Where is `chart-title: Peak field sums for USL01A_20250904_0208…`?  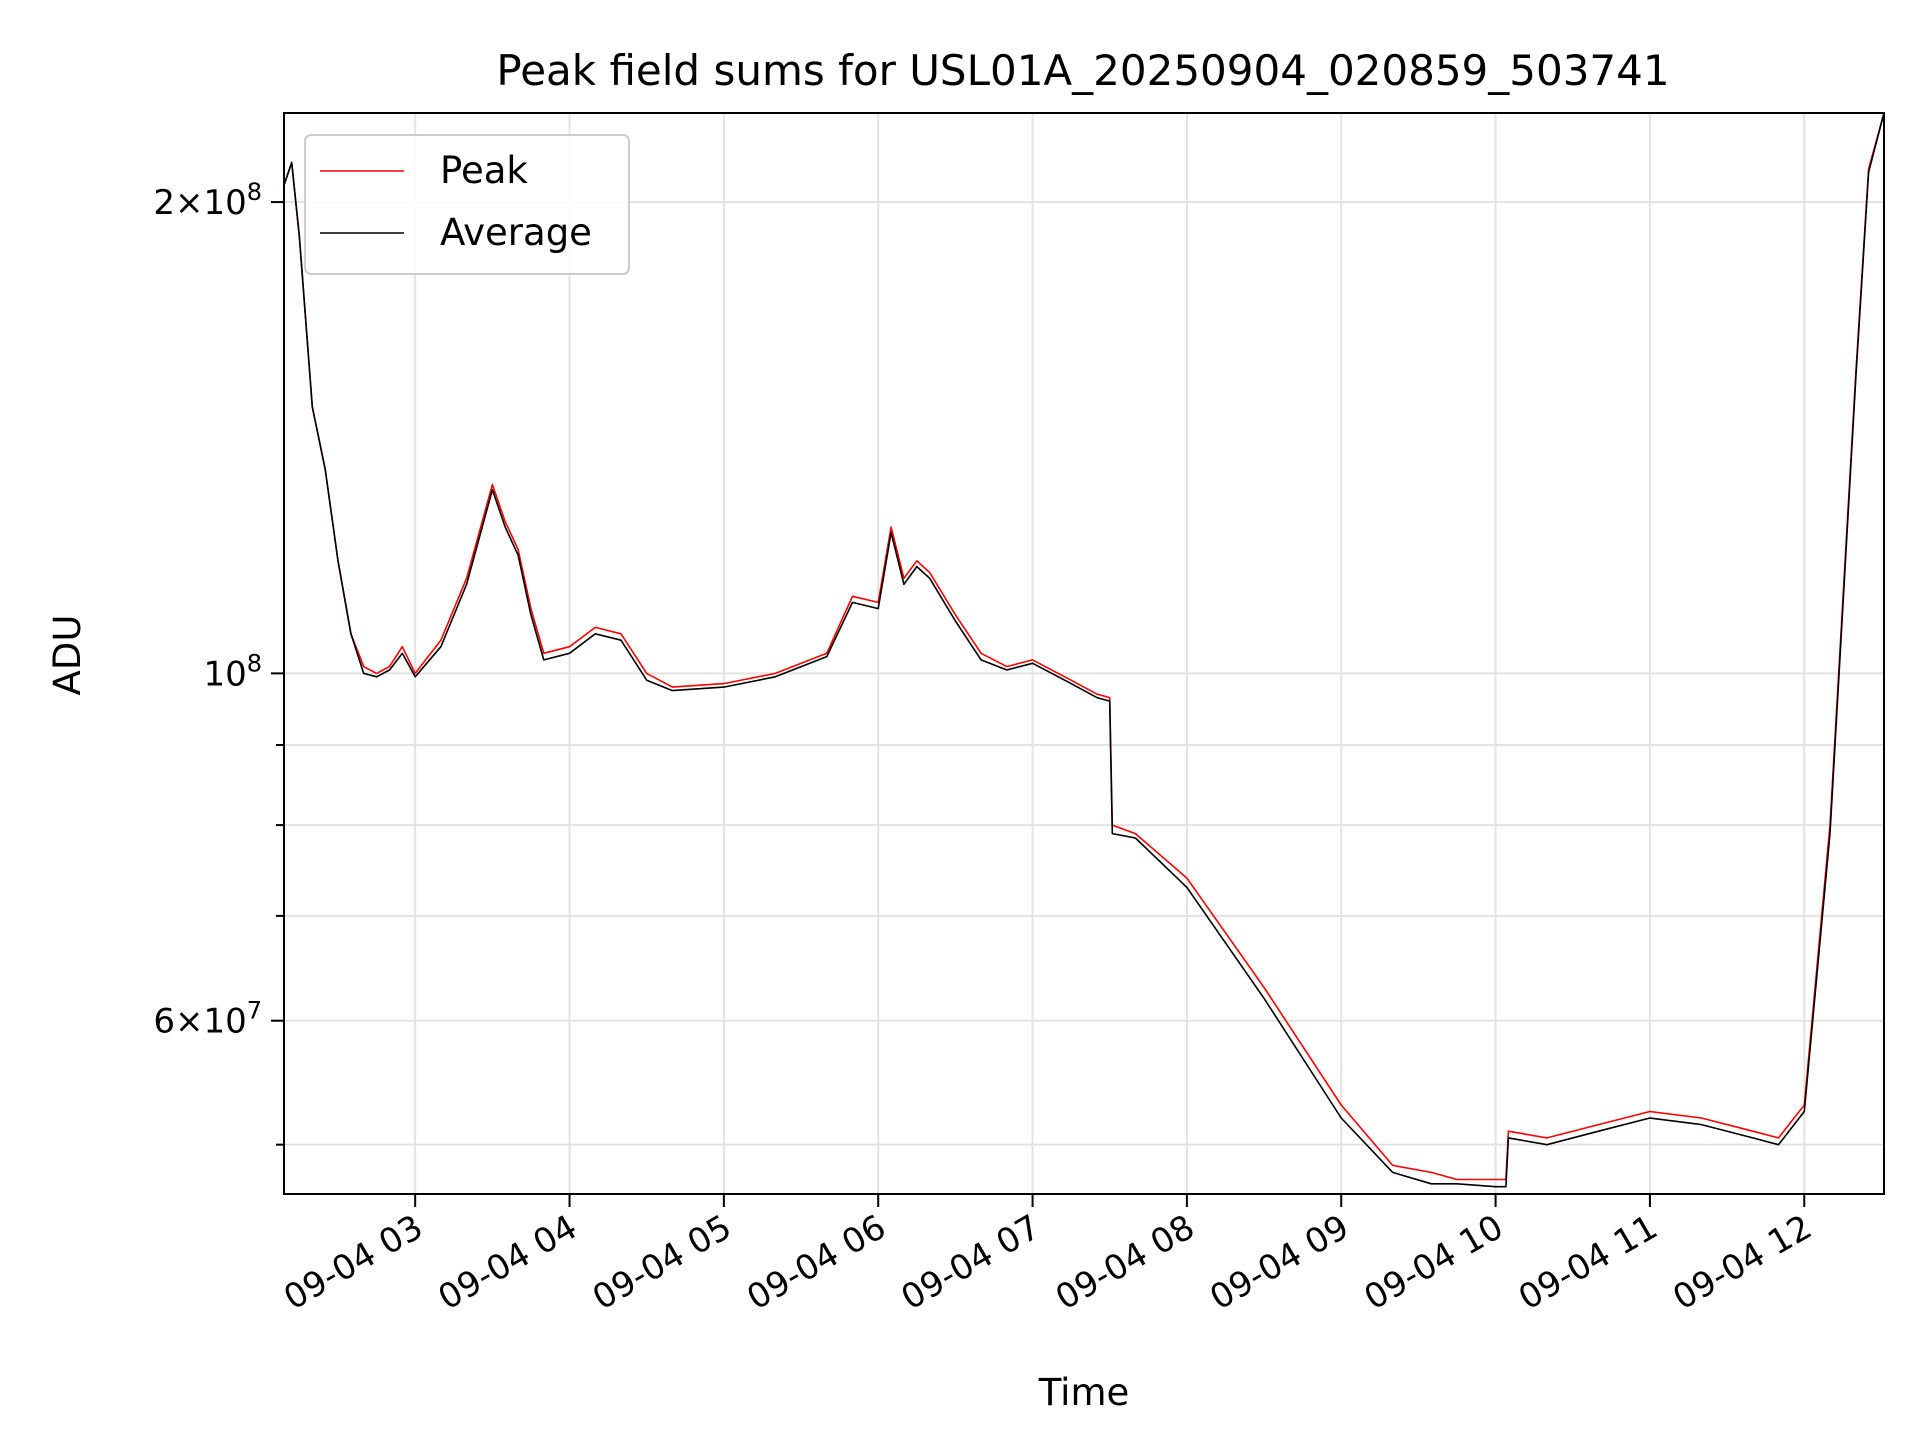 chart-title: Peak field sums for USL01A_20250904_0208… is located at coordinates (1082, 70).